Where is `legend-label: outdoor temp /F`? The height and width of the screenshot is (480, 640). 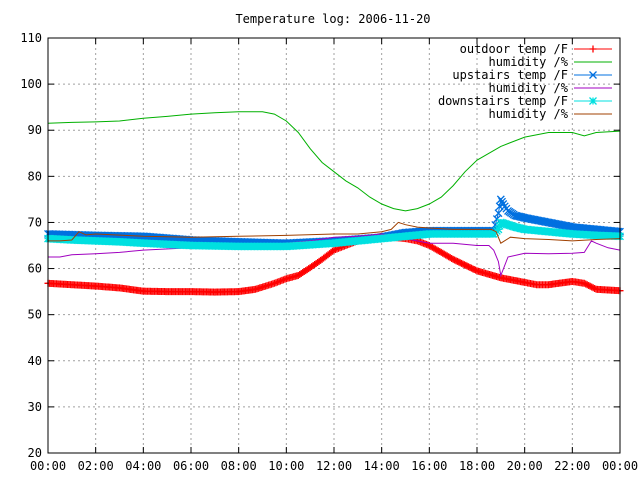
legend-label: outdoor temp /F is located at coordinates (514, 49).